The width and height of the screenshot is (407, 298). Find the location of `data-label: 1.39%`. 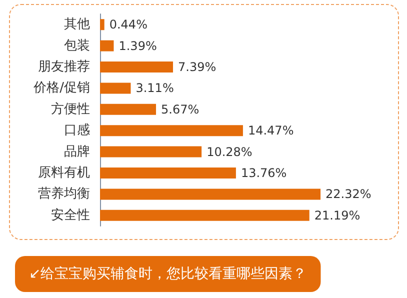

data-label: 1.39% is located at coordinates (137, 45).